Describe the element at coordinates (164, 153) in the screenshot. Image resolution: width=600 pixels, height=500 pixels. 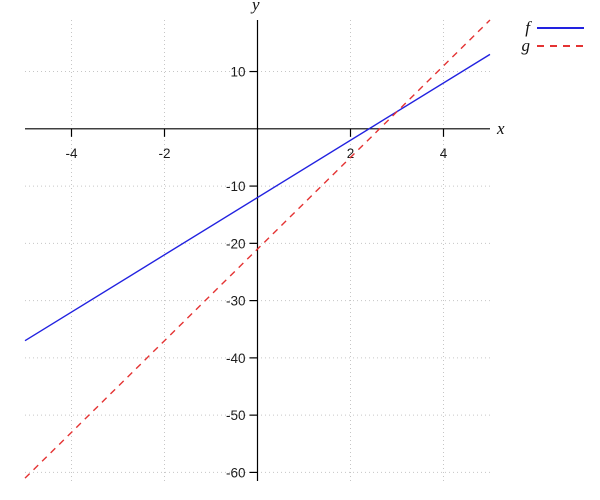
I see `x-tick-label--2: -2` at that location.